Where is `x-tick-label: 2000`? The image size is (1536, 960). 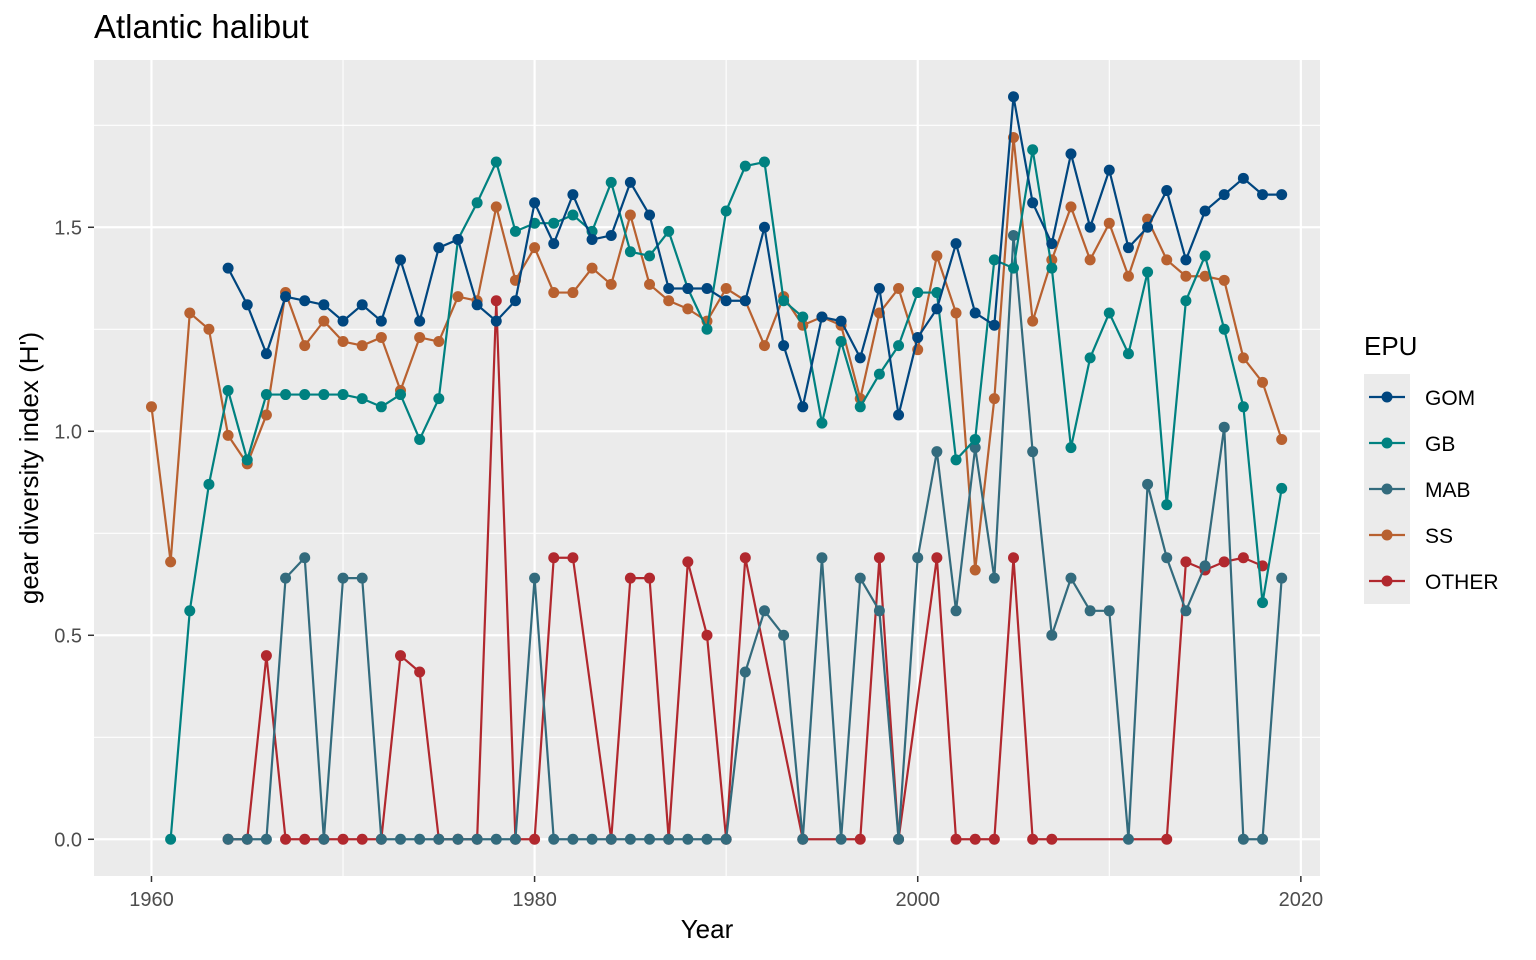 x-tick-label: 2000 is located at coordinates (917, 900).